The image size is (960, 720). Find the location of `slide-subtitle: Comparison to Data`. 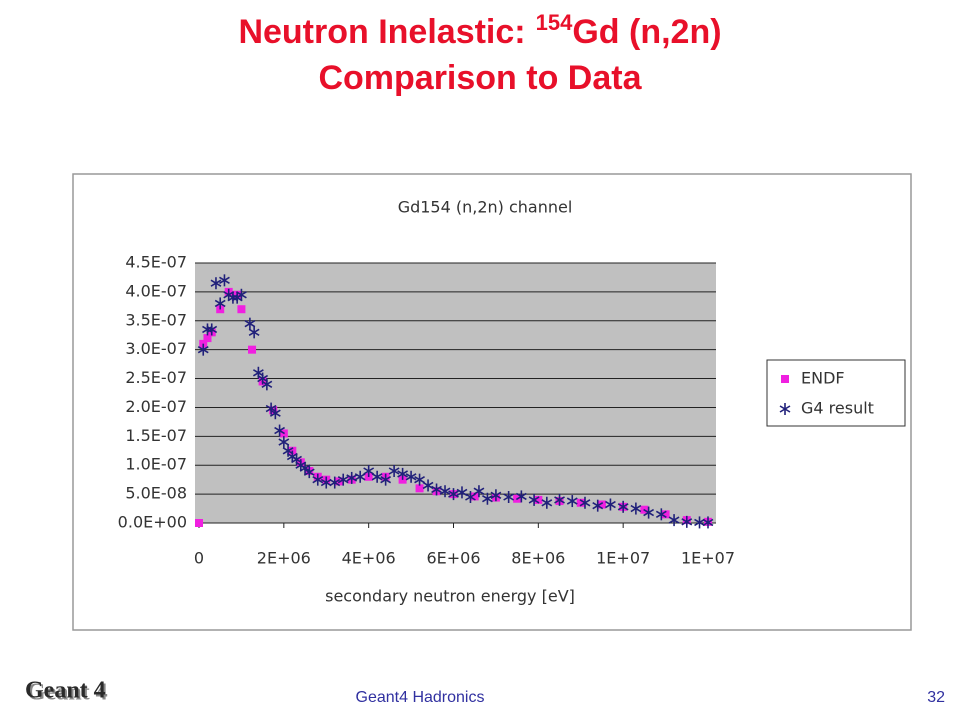

slide-subtitle: Comparison to Data is located at coordinates (480, 78).